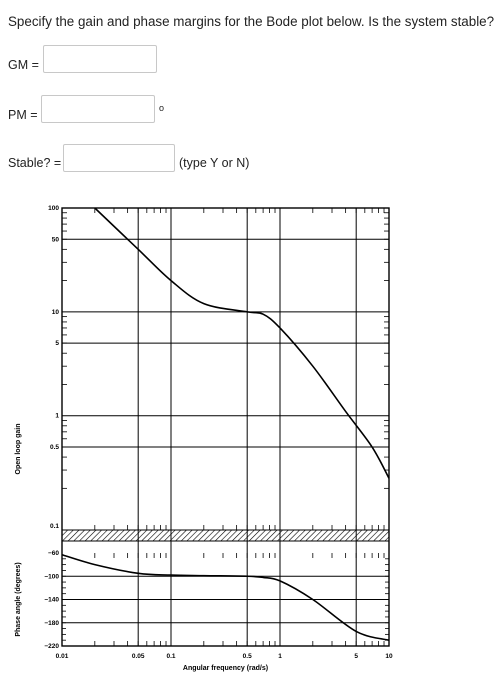 This screenshot has height=700, width=495. I want to click on phase-tick-label: −220, so click(51, 646).